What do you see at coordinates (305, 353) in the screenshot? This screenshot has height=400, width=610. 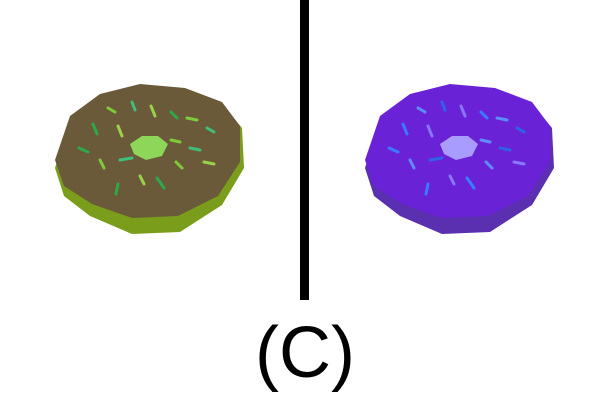 I see `caption-label: (C)` at bounding box center [305, 353].